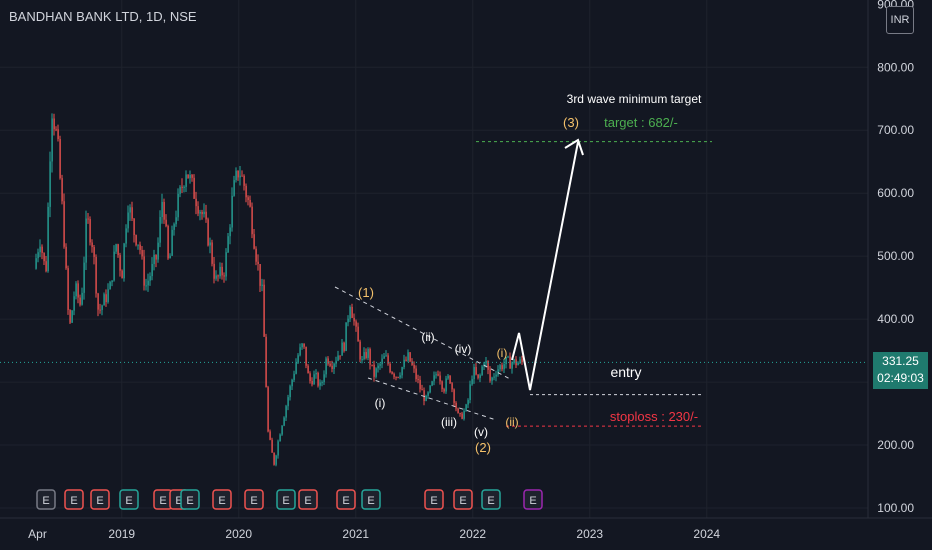 The height and width of the screenshot is (550, 932). I want to click on x-tick-label: 2021, so click(355, 534).